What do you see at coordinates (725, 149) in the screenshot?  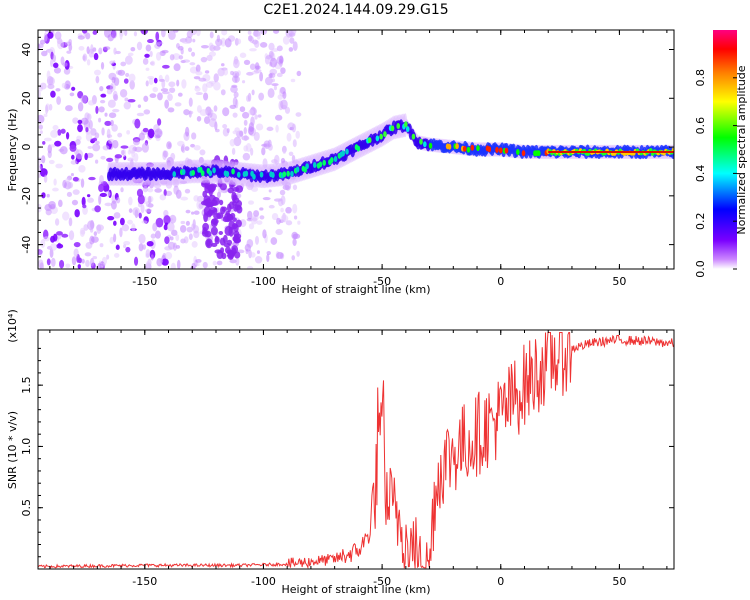 I see `colorbar-gradient` at bounding box center [725, 149].